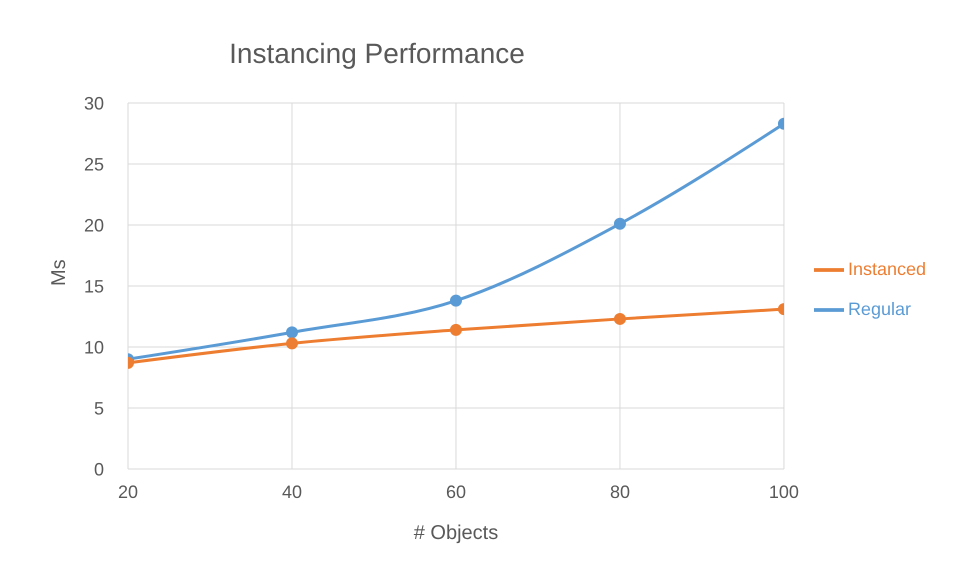  What do you see at coordinates (99, 469) in the screenshot?
I see `y-tick-label: 0` at bounding box center [99, 469].